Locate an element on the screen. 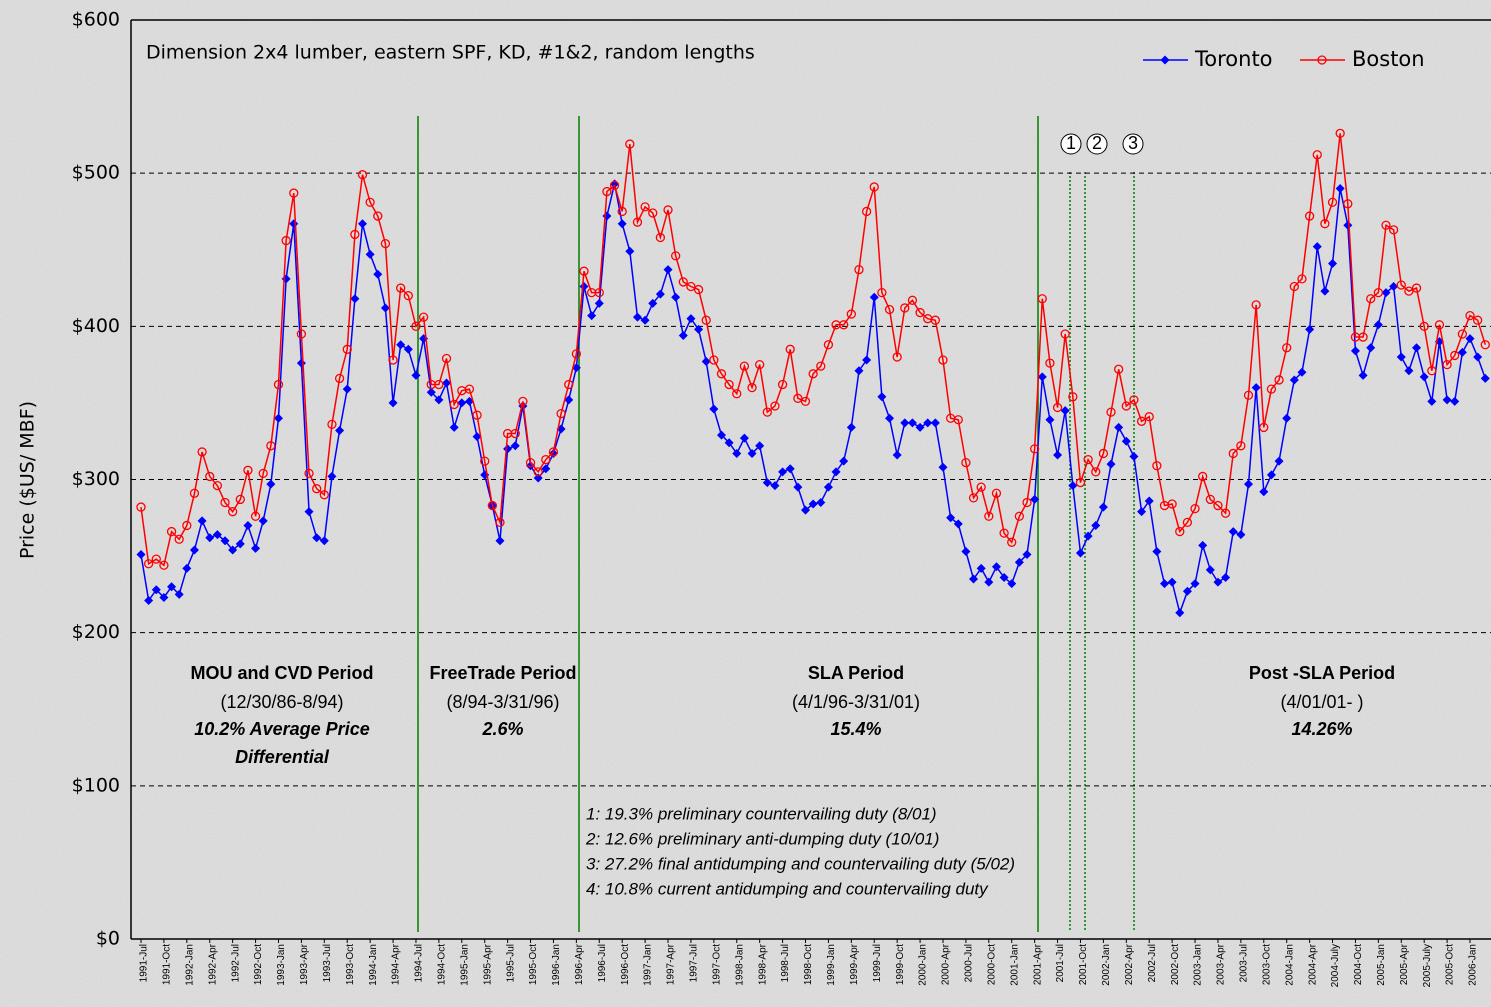 Image resolution: width=1491 pixels, height=1007 pixels. y-tick-label: $500 is located at coordinates (96, 173).